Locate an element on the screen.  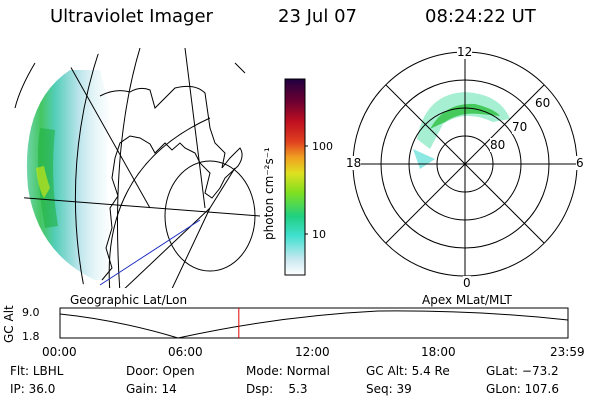
status-mode: Mode: Normal is located at coordinates (288, 371).